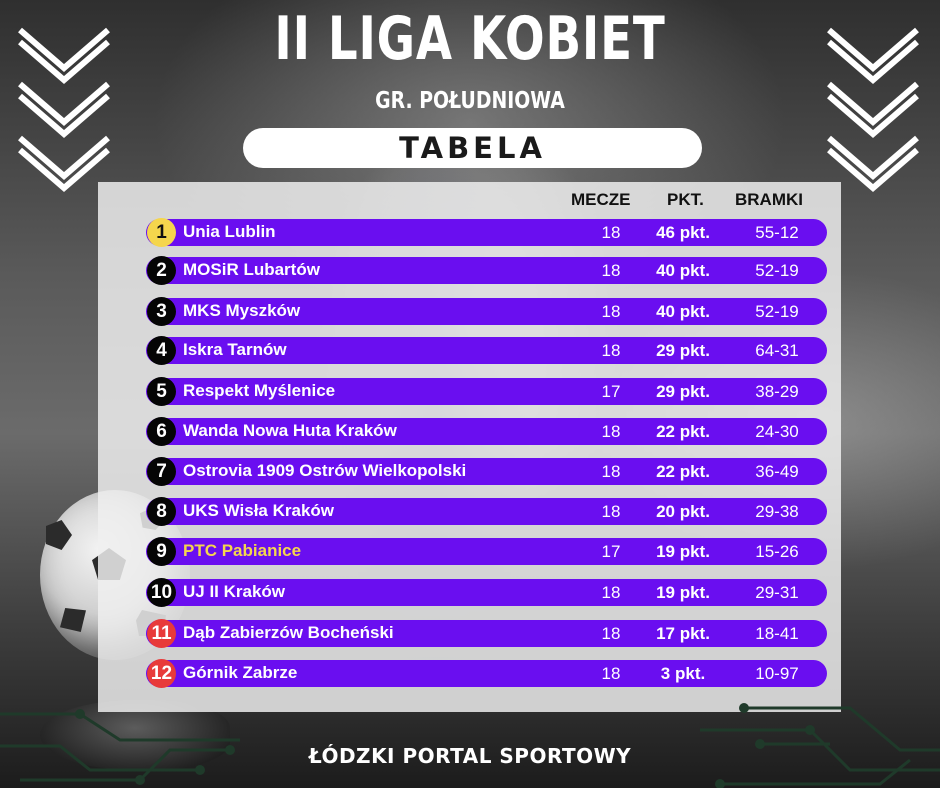 This screenshot has height=788, width=940. Describe the element at coordinates (240, 672) in the screenshot. I see `team-name: Górnik Zabrze` at that location.